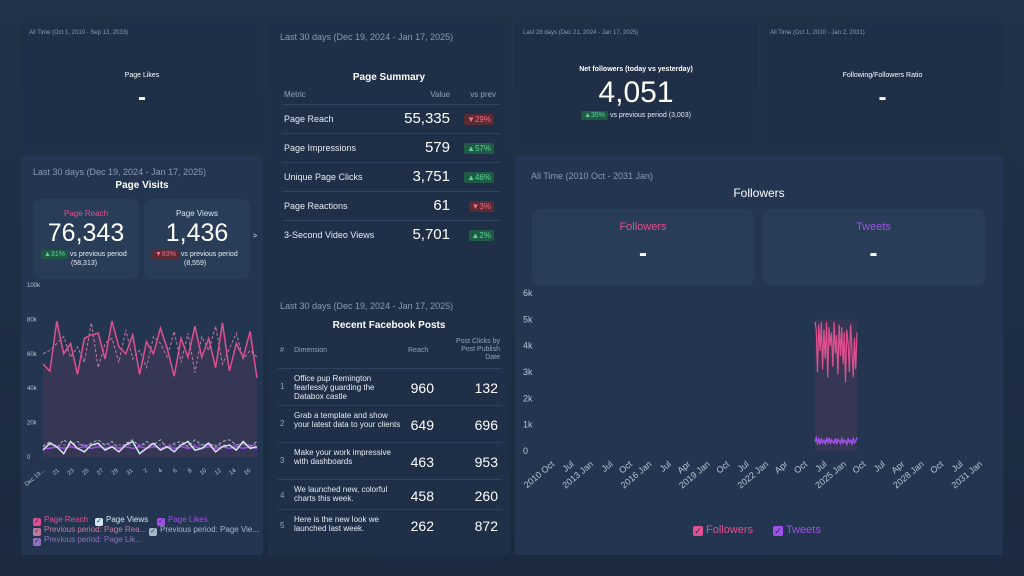 The height and width of the screenshot is (576, 1024). What do you see at coordinates (528, 293) in the screenshot?
I see `y-tick-label: 6k` at bounding box center [528, 293].